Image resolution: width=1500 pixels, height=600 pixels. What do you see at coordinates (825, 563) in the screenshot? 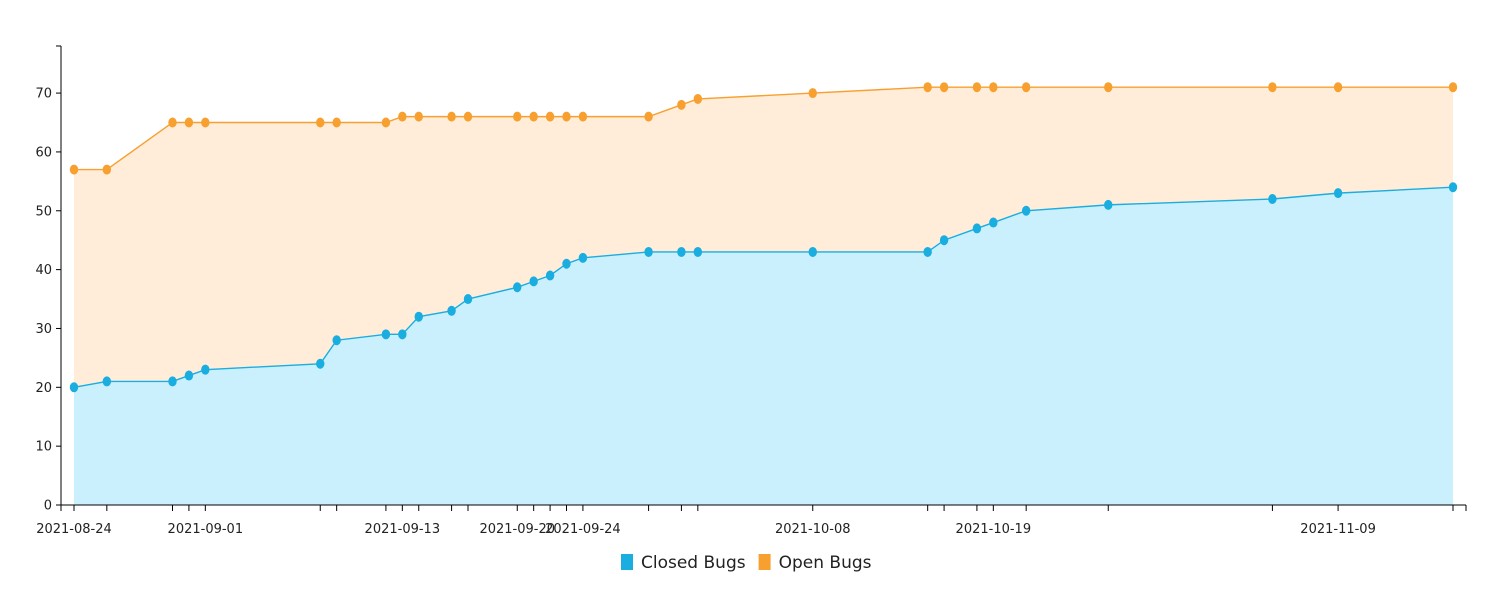
I see `legend-label-open: Open Bugs` at bounding box center [825, 563].